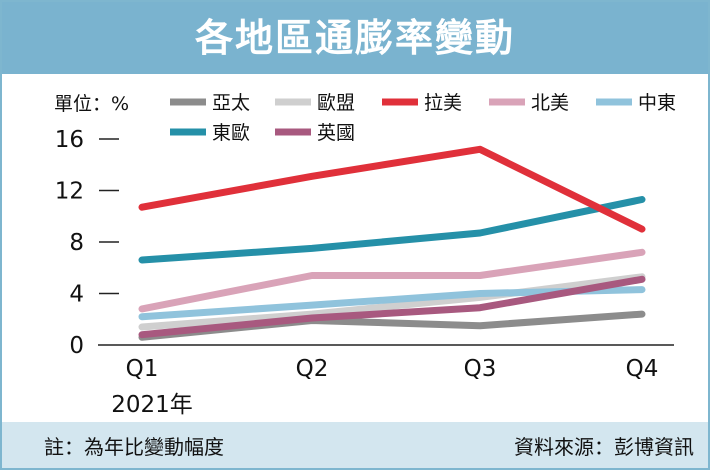  What do you see at coordinates (152, 405) in the screenshot?
I see `x-year-label: 2021年` at bounding box center [152, 405].